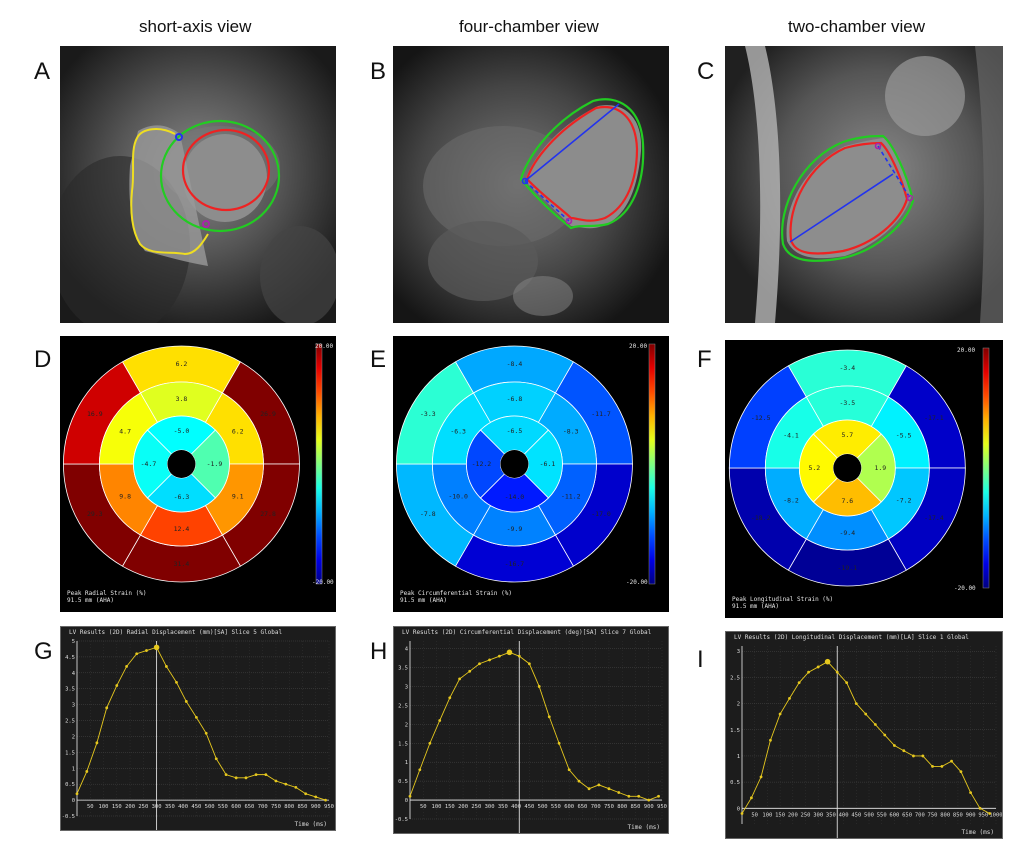 The width and height of the screenshot is (1011, 844). What do you see at coordinates (865, 737) in the screenshot?
I see `graph-2-series-line` at bounding box center [865, 737].